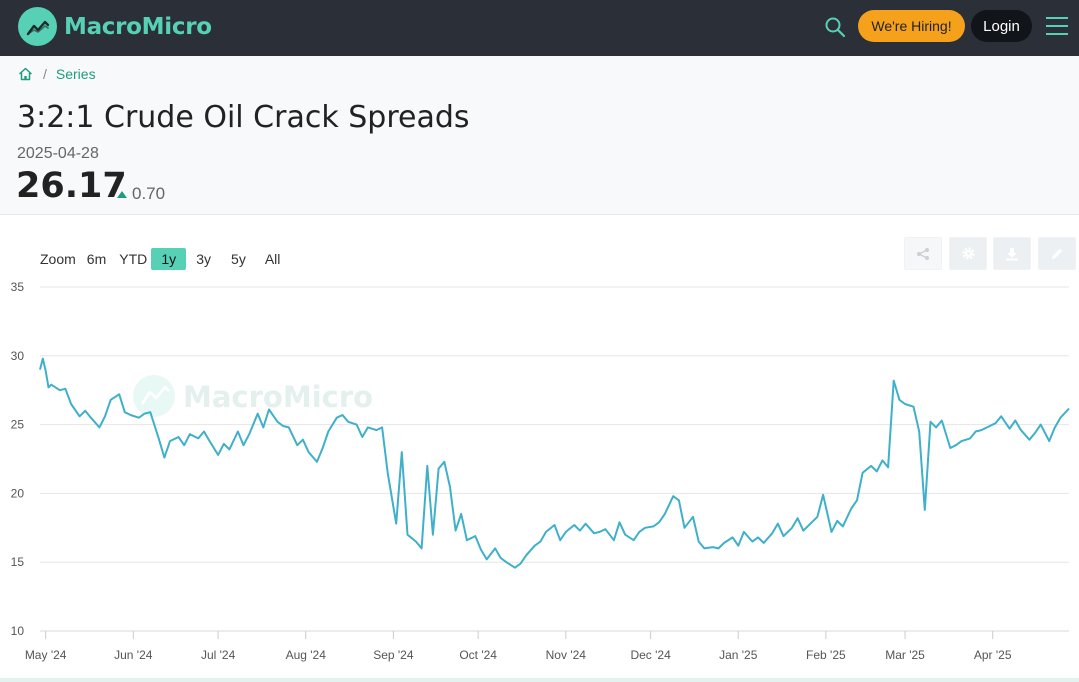  I want to click on zoom-1y-button: 1y, so click(169, 259).